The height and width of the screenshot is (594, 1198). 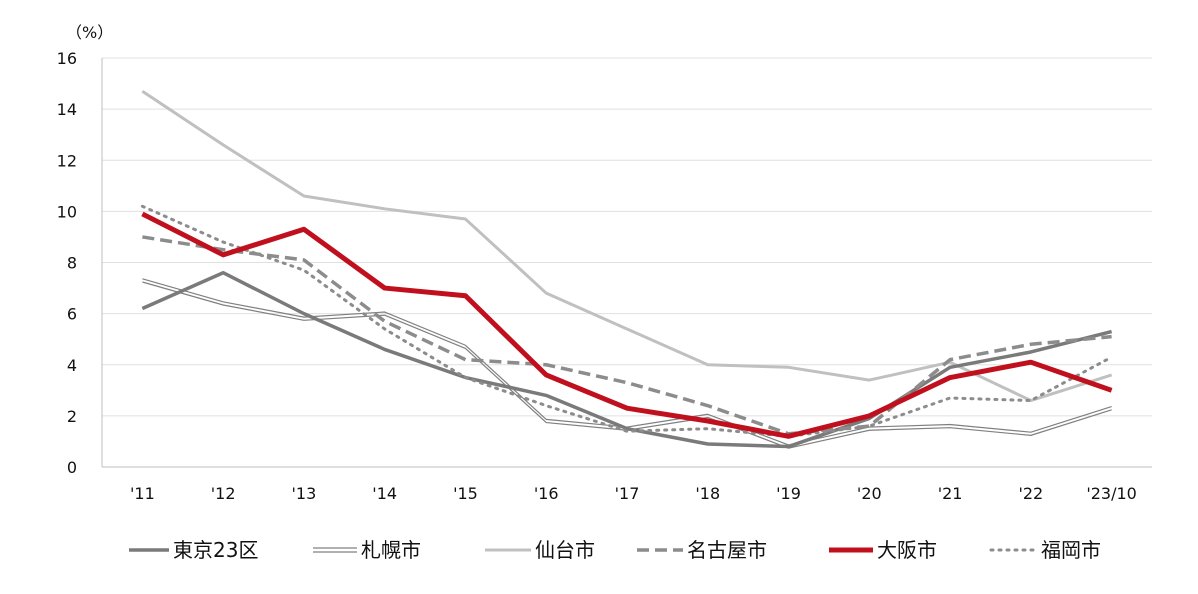 What do you see at coordinates (615, 550) in the screenshot?
I see `legend: 東京23区 札幌市 仙台市 名古屋市 大阪市 福岡市` at bounding box center [615, 550].